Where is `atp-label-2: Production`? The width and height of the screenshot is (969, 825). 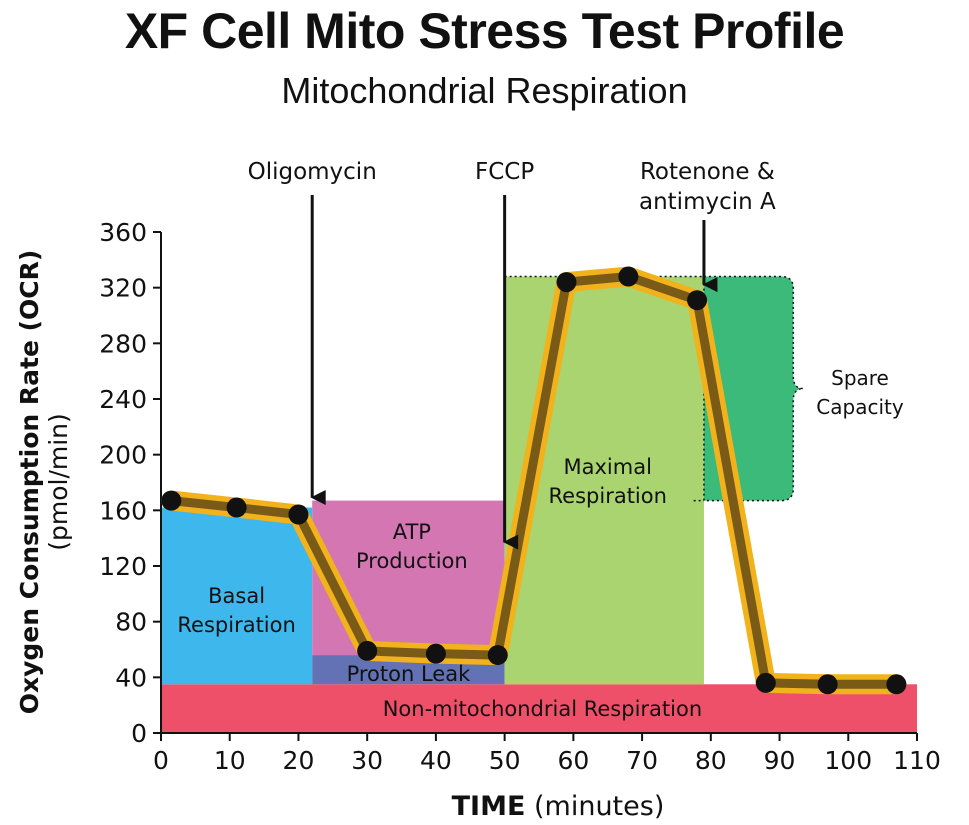 atp-label-2: Production is located at coordinates (412, 561).